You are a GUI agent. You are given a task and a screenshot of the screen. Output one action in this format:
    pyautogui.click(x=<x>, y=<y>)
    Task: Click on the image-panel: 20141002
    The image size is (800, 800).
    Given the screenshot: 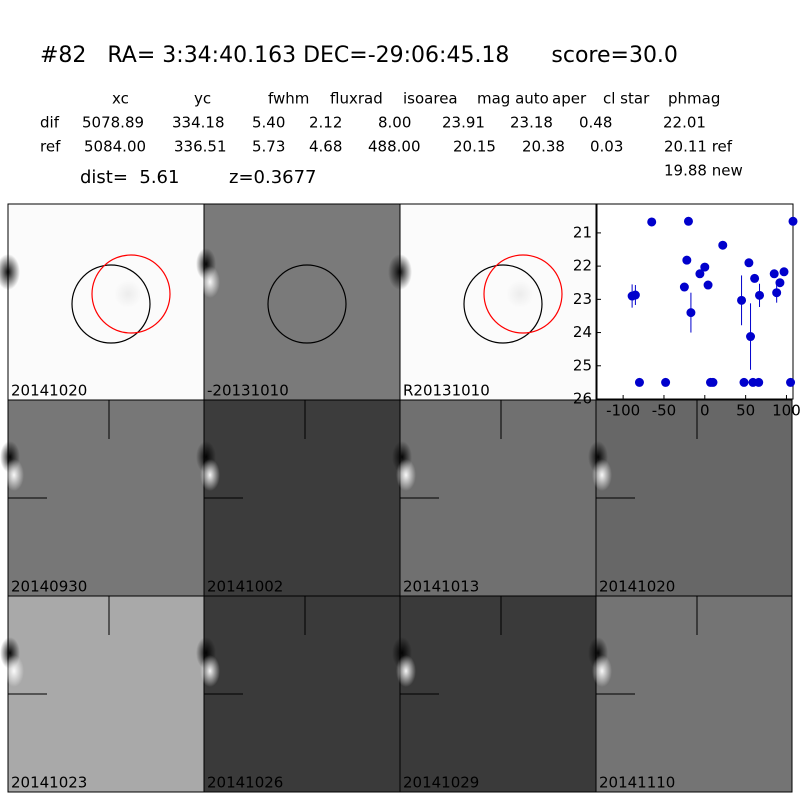 What is the action you would take?
    pyautogui.click(x=298, y=498)
    